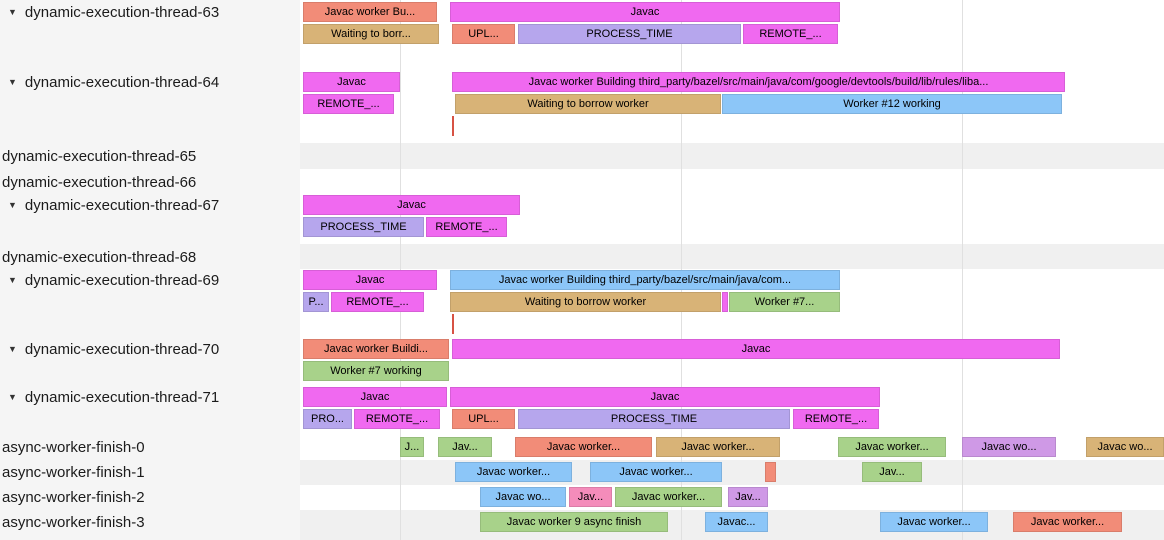 The image size is (1164, 540). I want to click on thread-row-label: async-worker-finish-0, so click(73, 447).